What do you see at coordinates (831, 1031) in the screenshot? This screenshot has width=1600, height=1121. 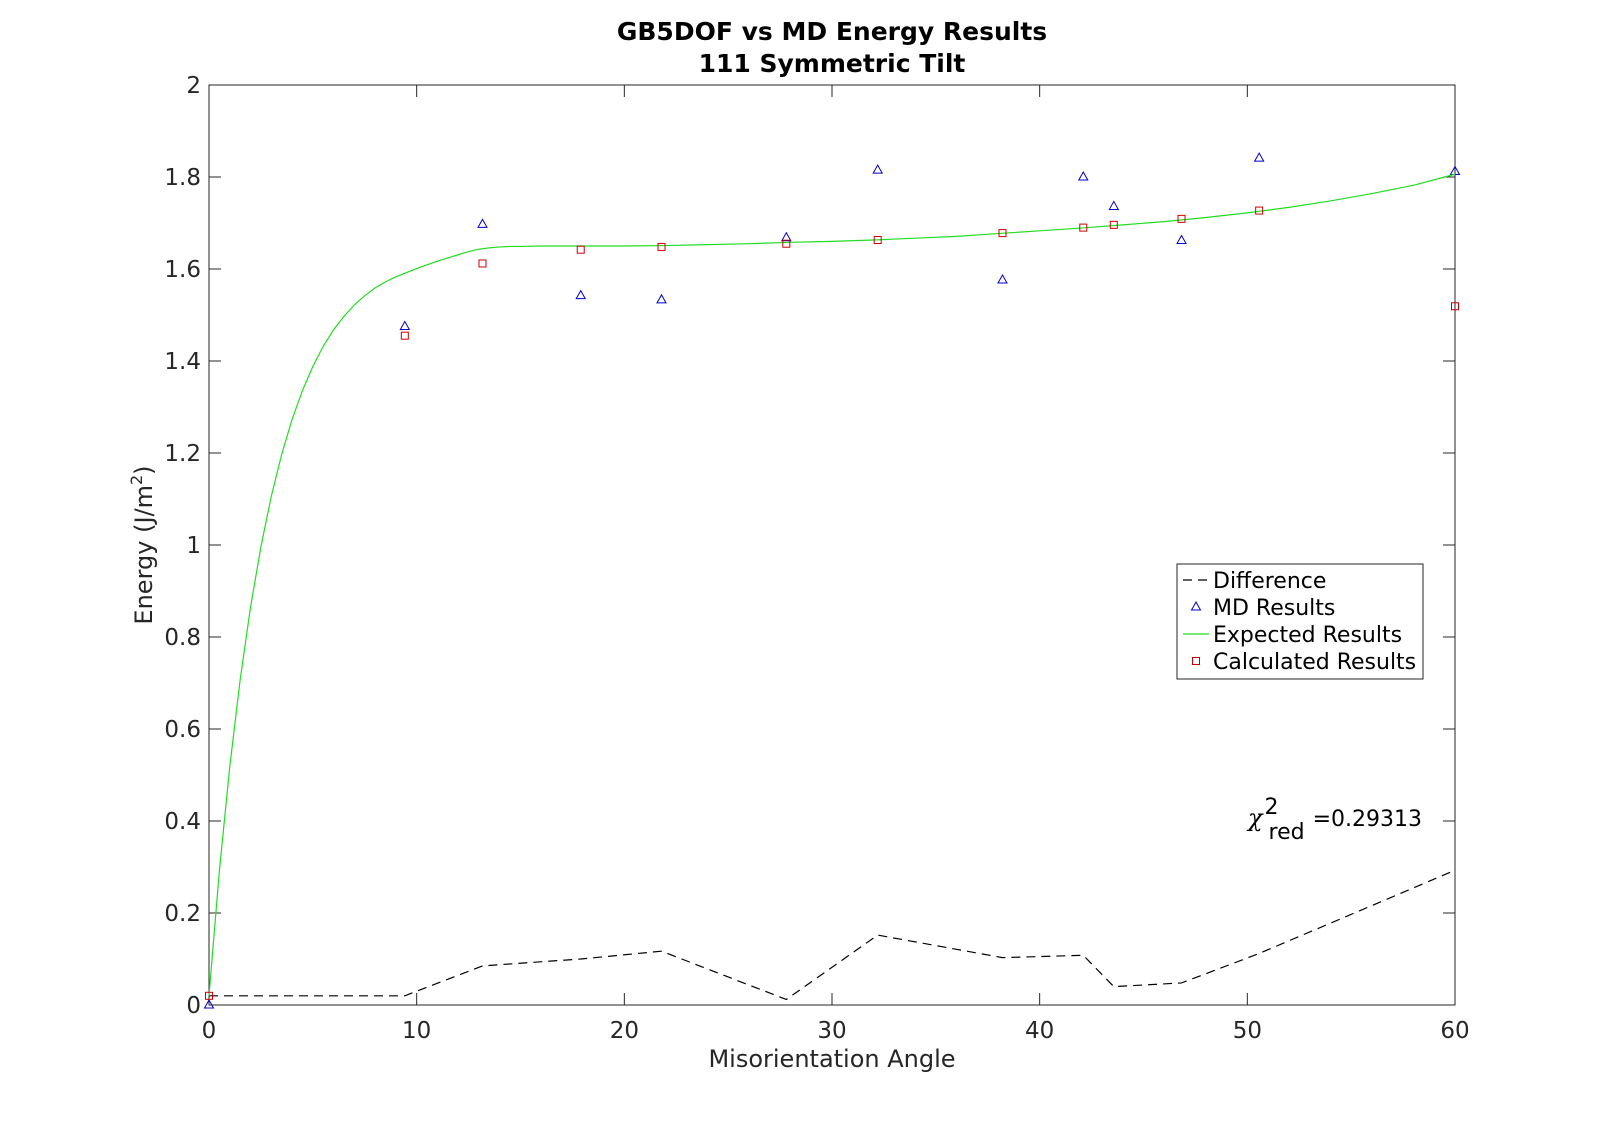 I see `x-tick-label: 30` at bounding box center [831, 1031].